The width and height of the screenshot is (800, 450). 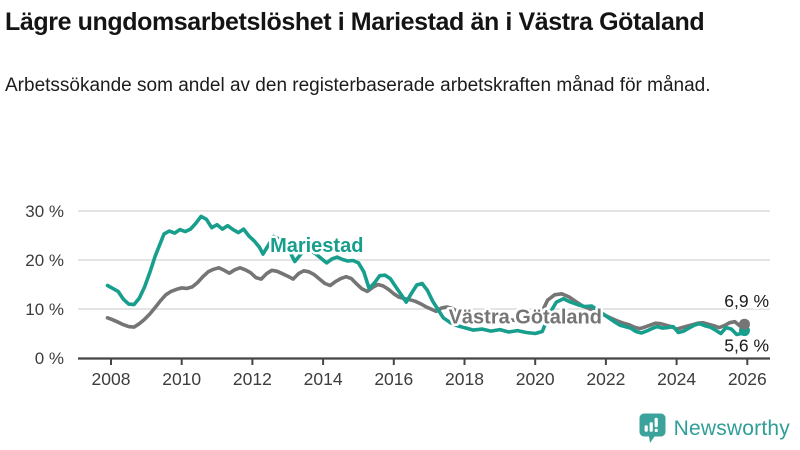 What do you see at coordinates (605, 379) in the screenshot?
I see `x-axis-tick-label: 2022` at bounding box center [605, 379].